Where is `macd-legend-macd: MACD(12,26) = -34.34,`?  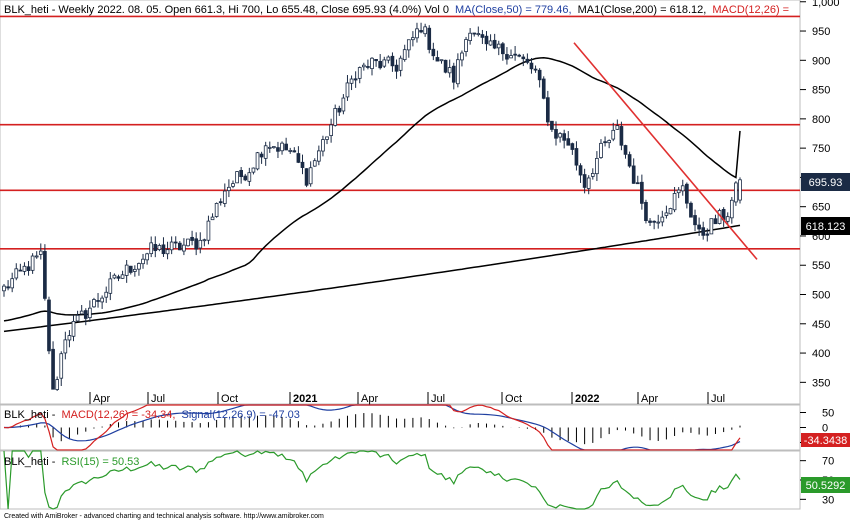
macd-legend-macd: MACD(12,26) = -34.34, is located at coordinates (118, 415).